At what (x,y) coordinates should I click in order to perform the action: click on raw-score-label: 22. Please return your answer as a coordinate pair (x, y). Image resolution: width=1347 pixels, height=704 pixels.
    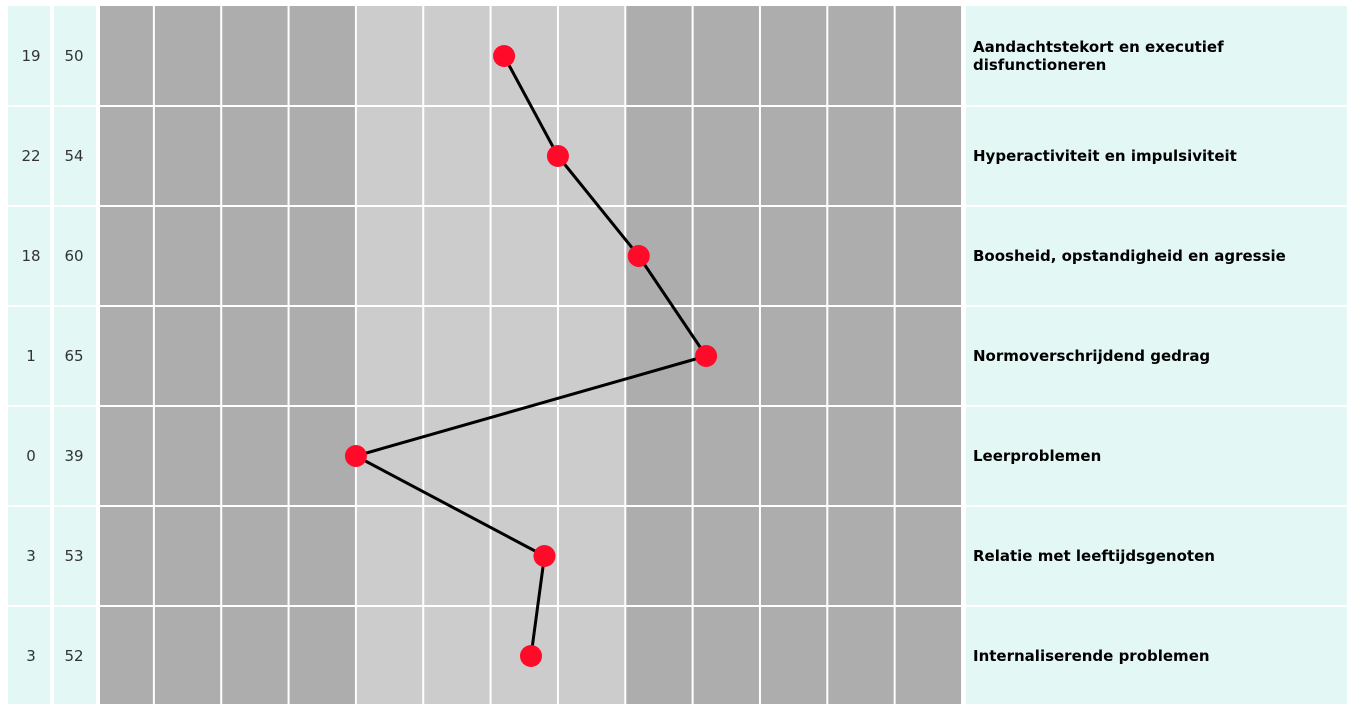
    Looking at the image, I should click on (30, 156).